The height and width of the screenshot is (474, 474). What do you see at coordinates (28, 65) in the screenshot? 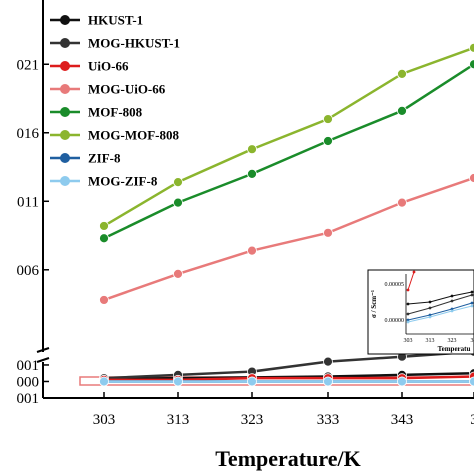
I see `y-tick-label: 021` at bounding box center [28, 65].